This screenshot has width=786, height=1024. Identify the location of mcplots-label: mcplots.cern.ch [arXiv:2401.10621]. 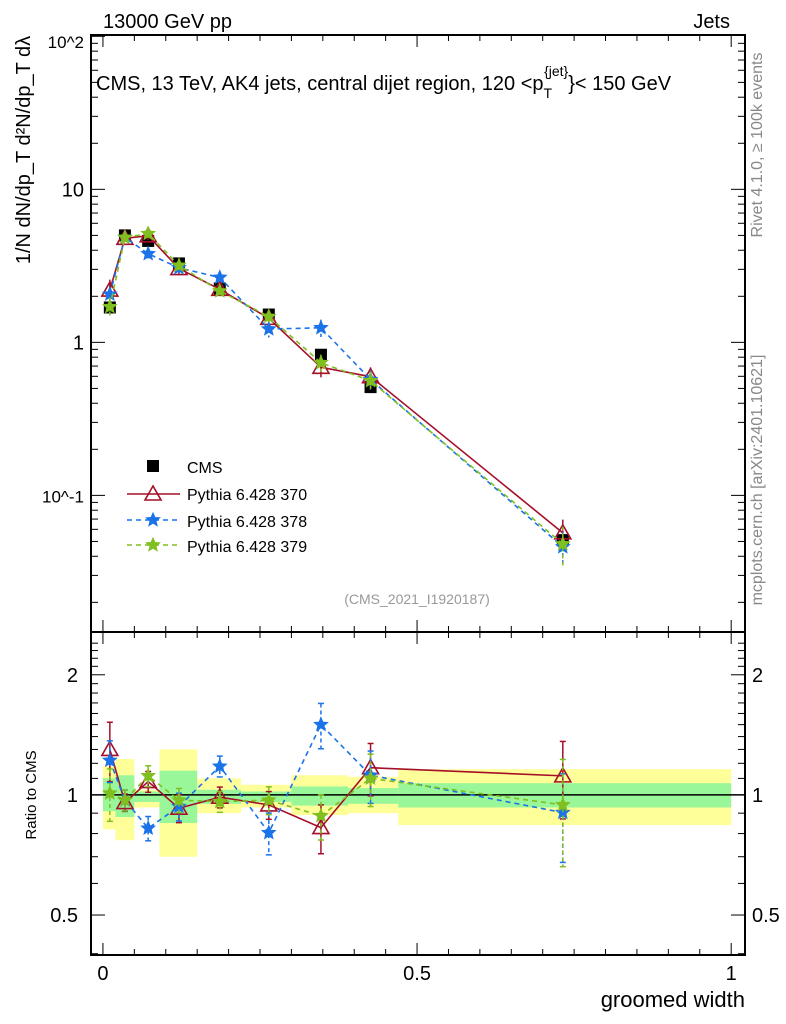
(757, 480).